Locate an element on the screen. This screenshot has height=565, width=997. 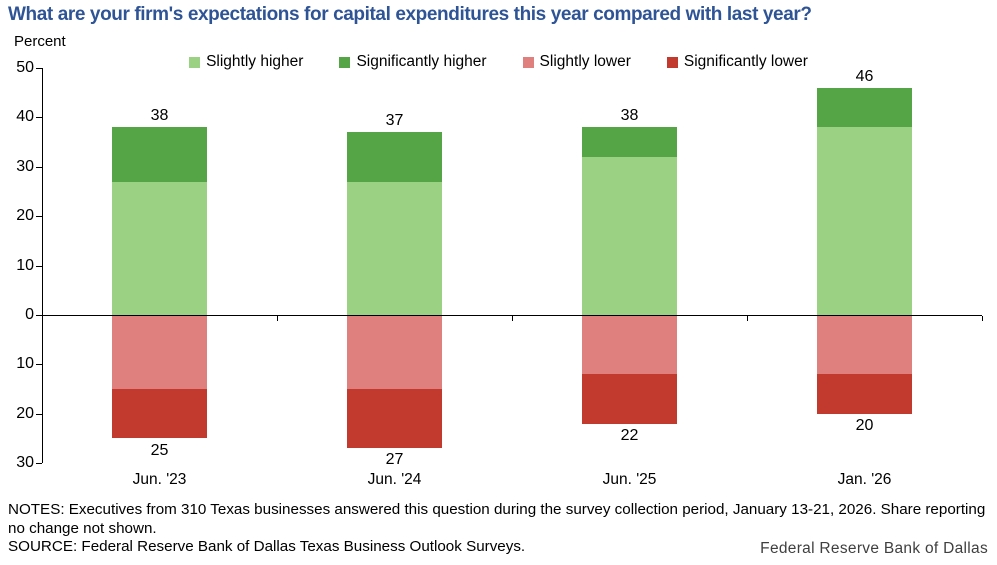
bar-total-label-positive: 37 is located at coordinates (394, 121).